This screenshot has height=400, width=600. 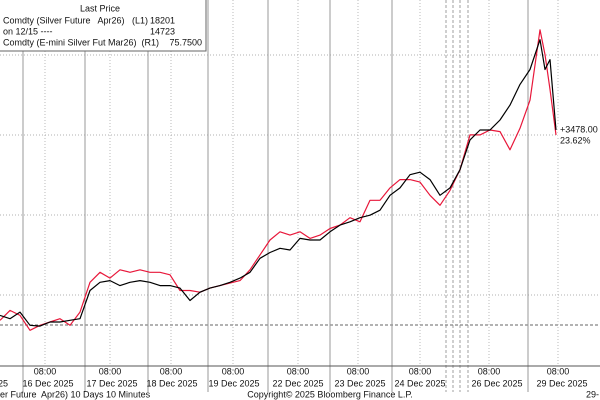 What do you see at coordinates (592, 394) in the screenshot?
I see `footer-right: 29-` at bounding box center [592, 394].